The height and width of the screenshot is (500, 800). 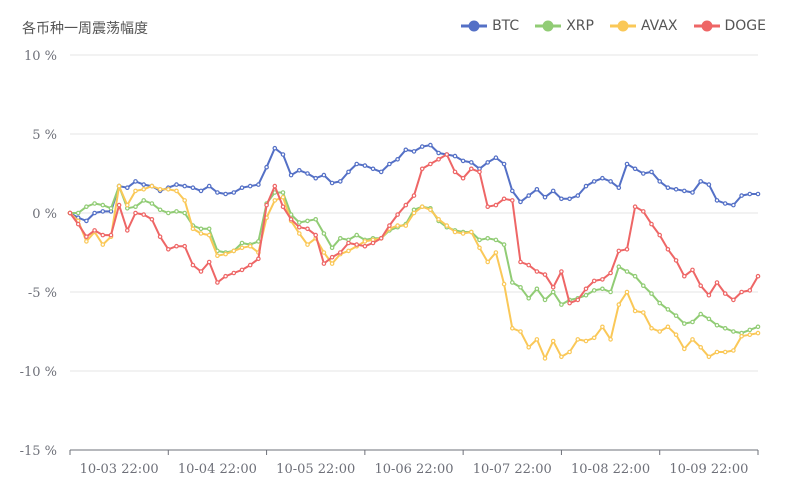 What do you see at coordinates (490, 26) in the screenshot?
I see `legend-item-btc: BTC` at bounding box center [490, 26].